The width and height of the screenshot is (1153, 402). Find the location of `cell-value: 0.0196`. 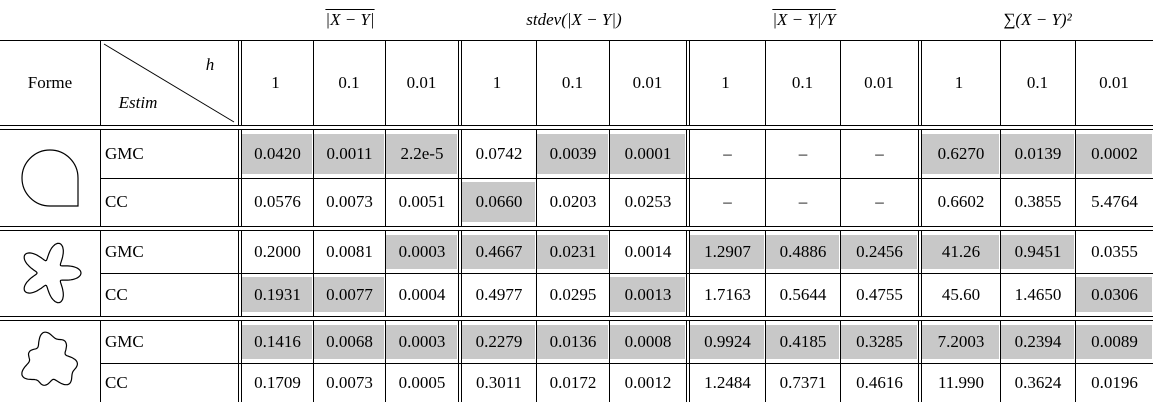

cell-value: 0.0196 is located at coordinates (1114, 382).